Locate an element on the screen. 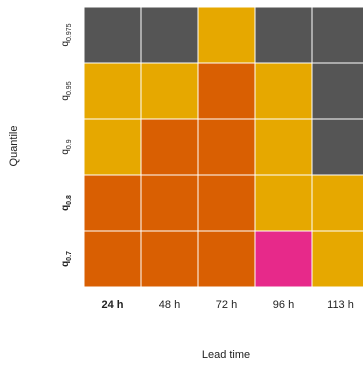  heatmap-cell-r0-c2 is located at coordinates (226, 35).